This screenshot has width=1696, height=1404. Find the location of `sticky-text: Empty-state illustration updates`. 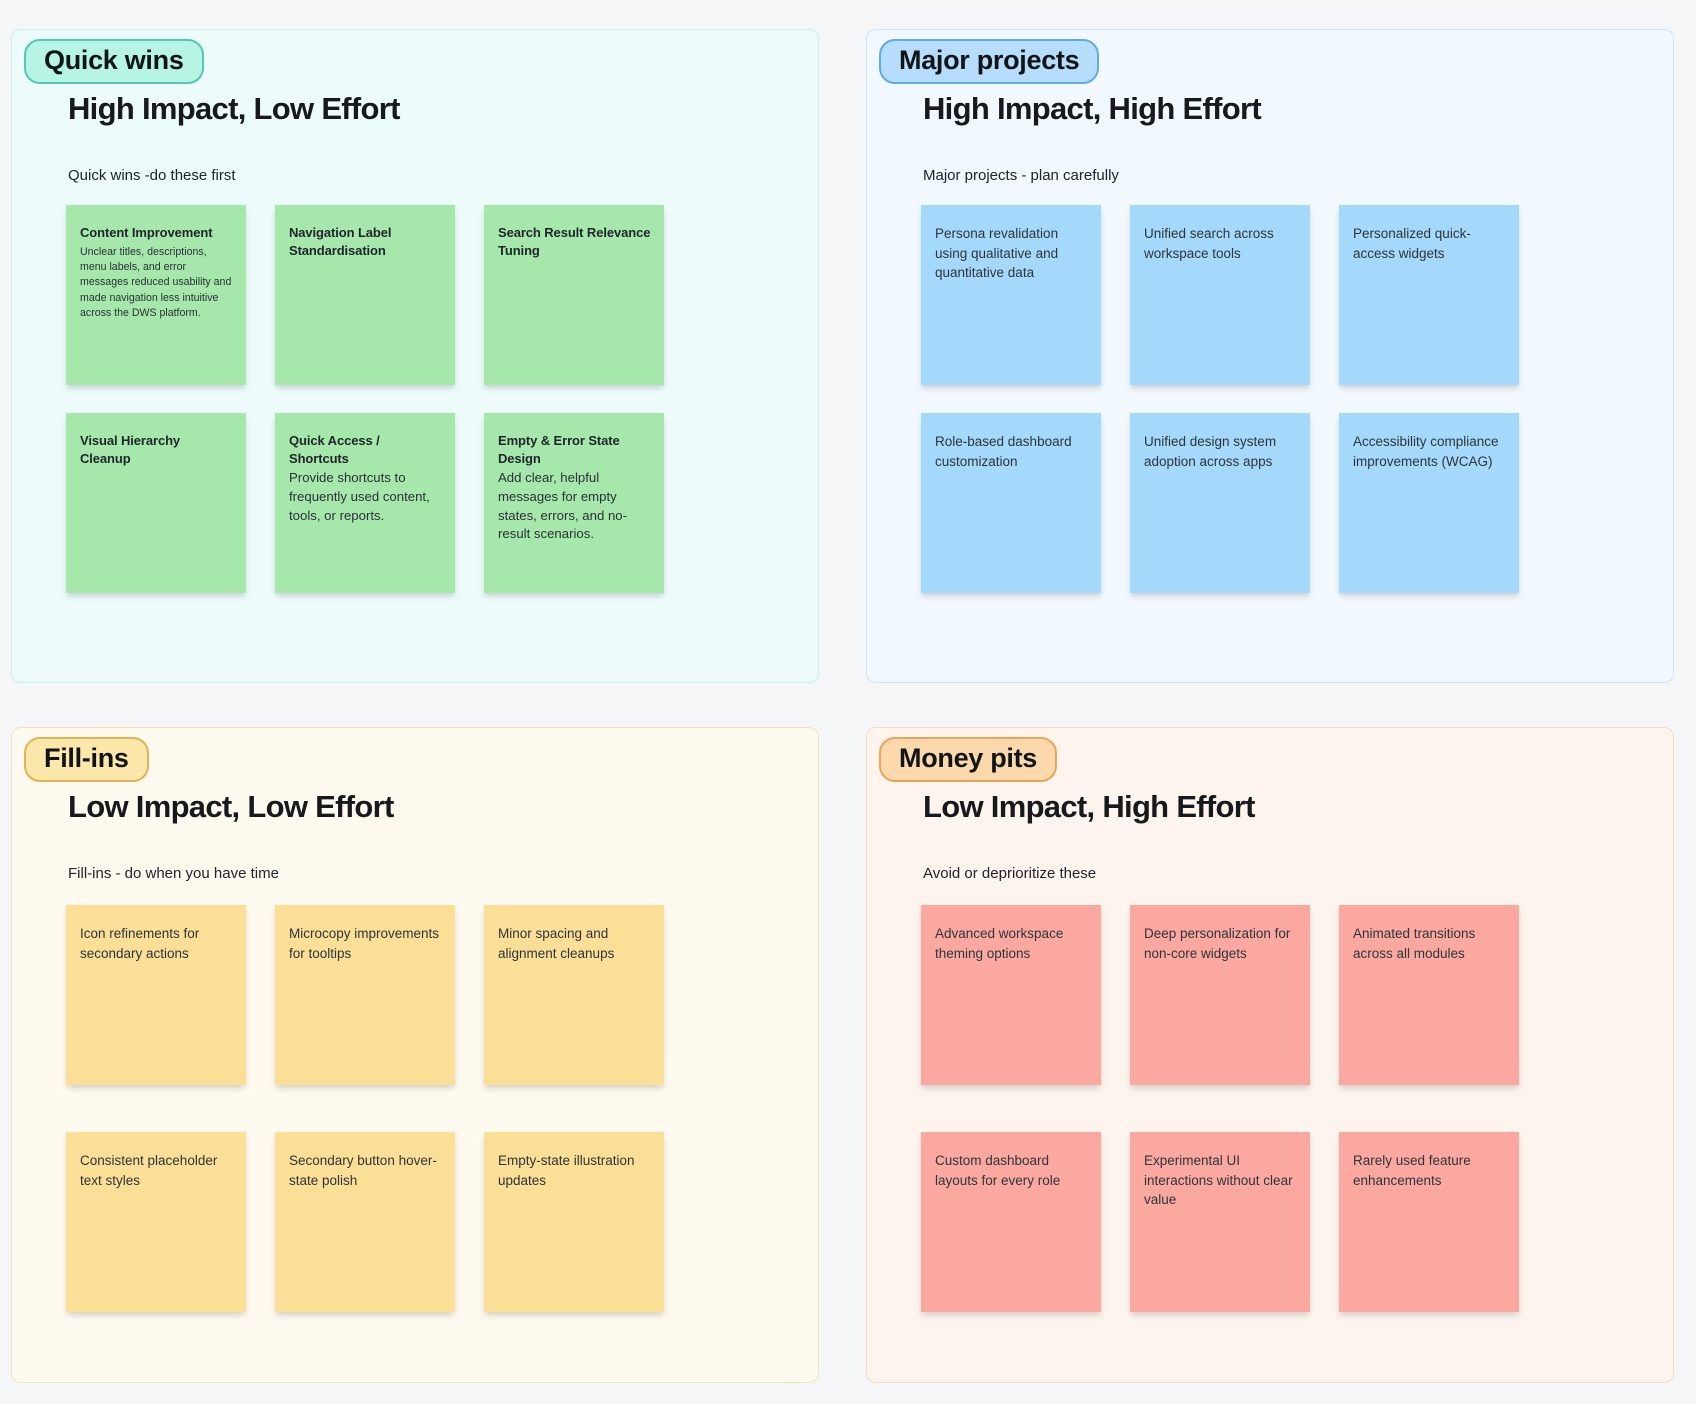

sticky-text: Empty-state illustration updates is located at coordinates (566, 1170).